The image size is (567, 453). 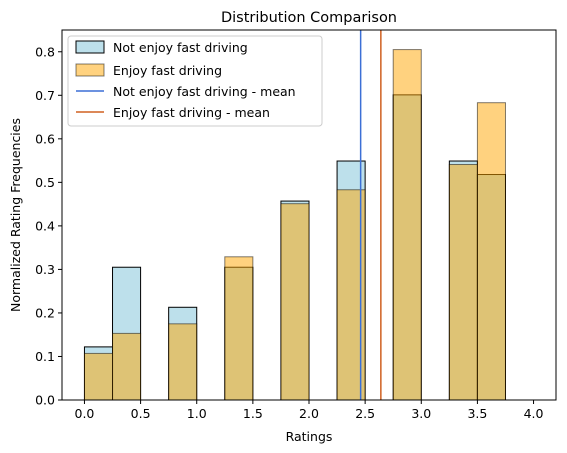 I want to click on x-tick-label: 2.5, so click(x=365, y=413).